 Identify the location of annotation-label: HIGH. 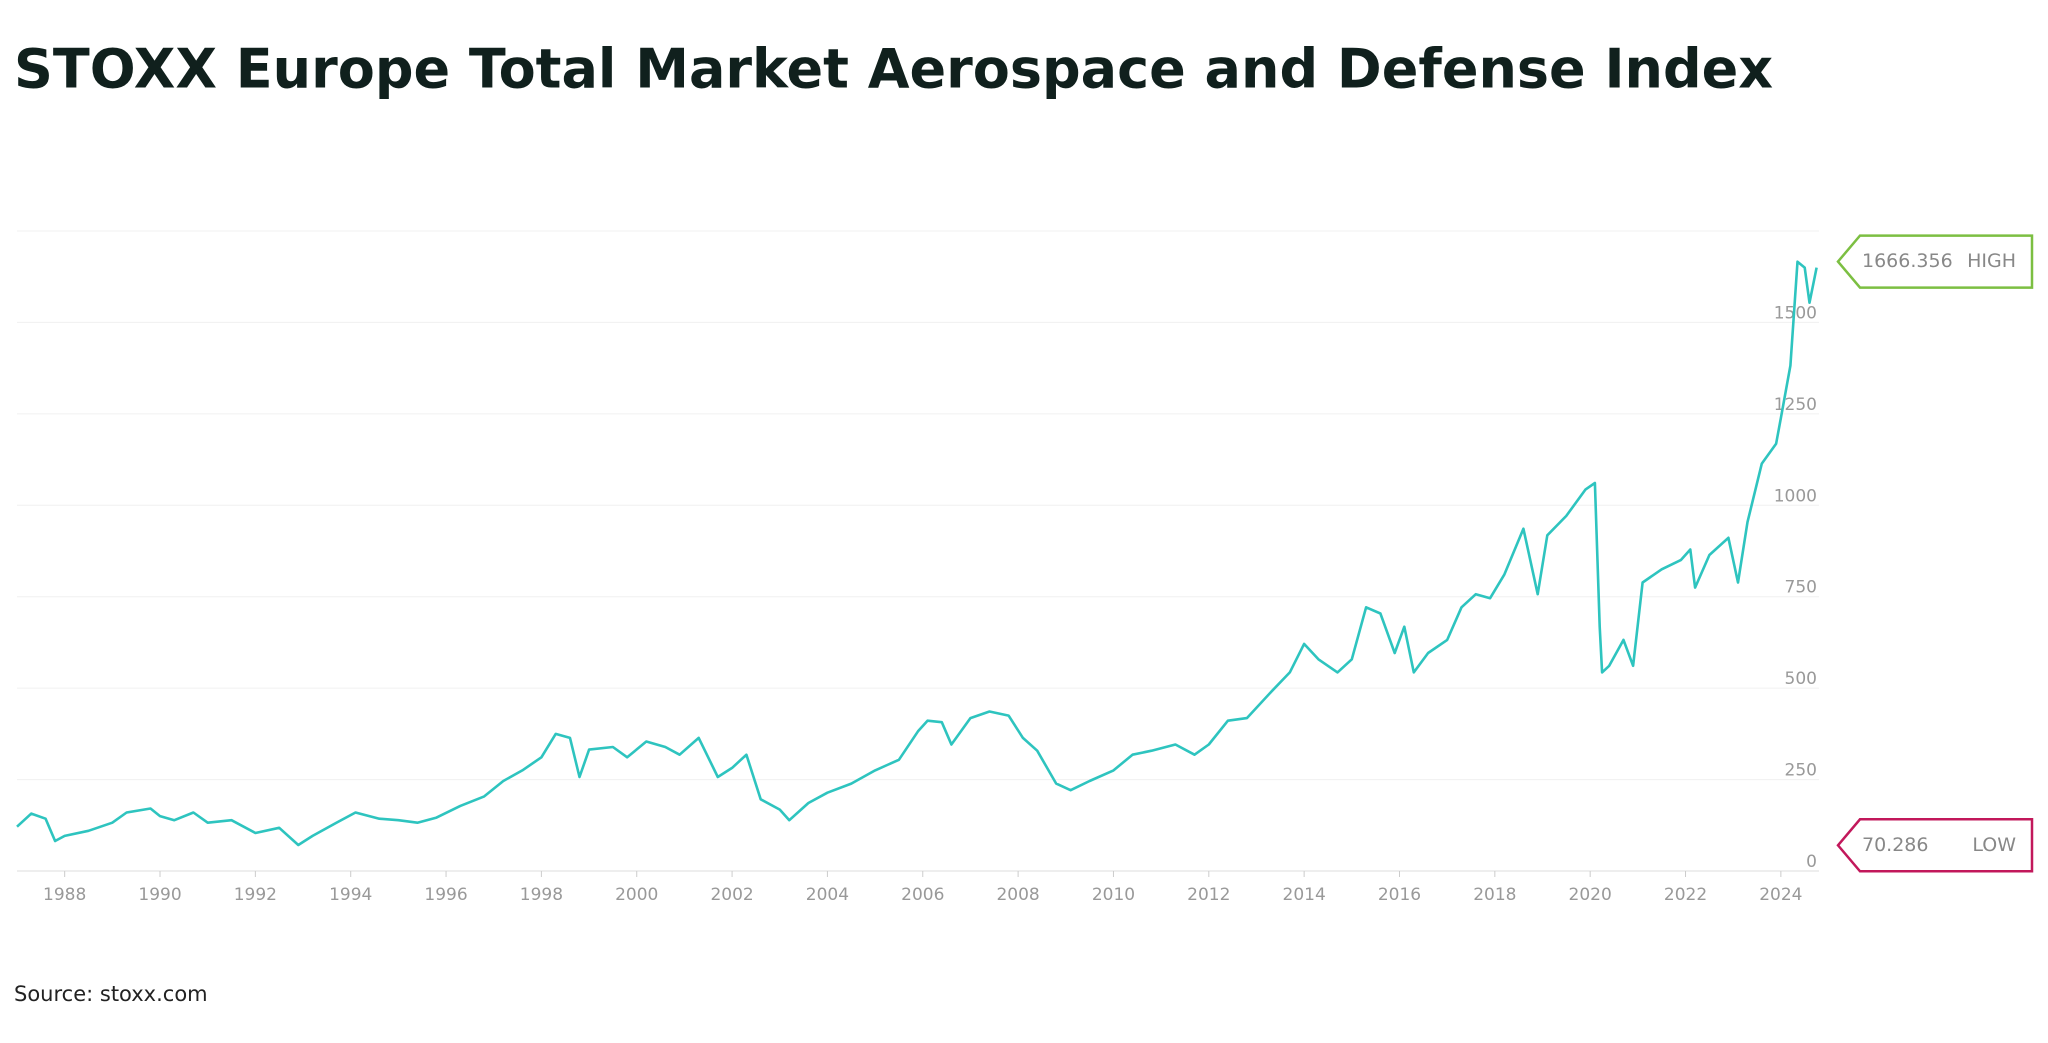
(1991, 261).